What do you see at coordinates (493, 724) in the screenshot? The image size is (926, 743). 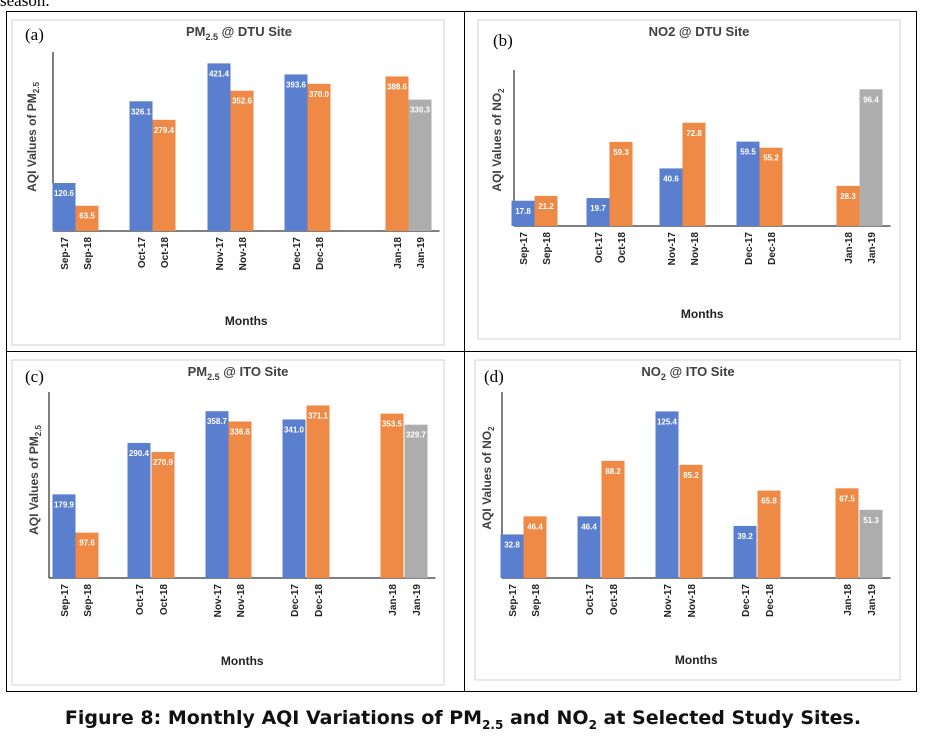 I see `caption-sub-pm: 2.5` at bounding box center [493, 724].